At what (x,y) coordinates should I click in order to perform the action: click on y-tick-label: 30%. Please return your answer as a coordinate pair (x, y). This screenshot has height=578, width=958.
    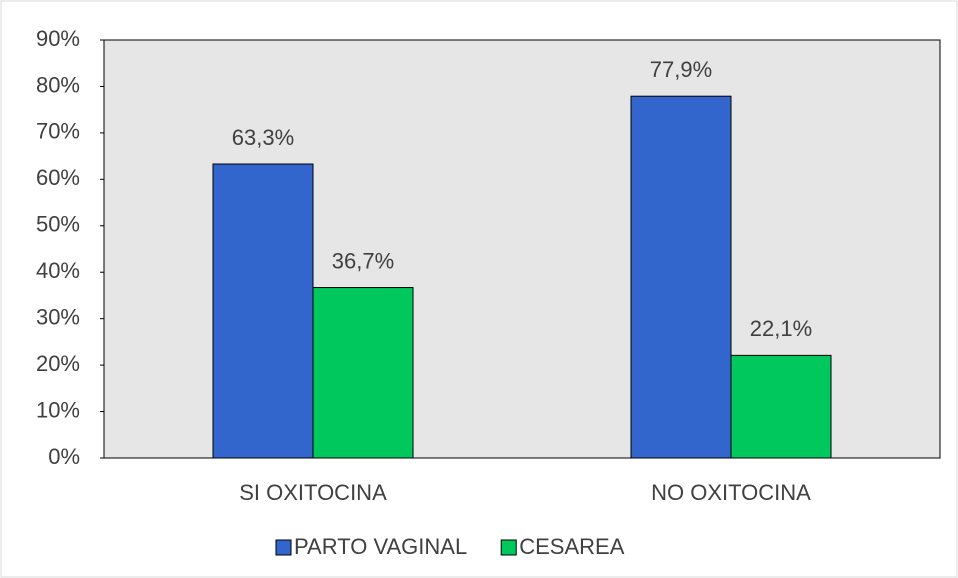
    Looking at the image, I should click on (58, 316).